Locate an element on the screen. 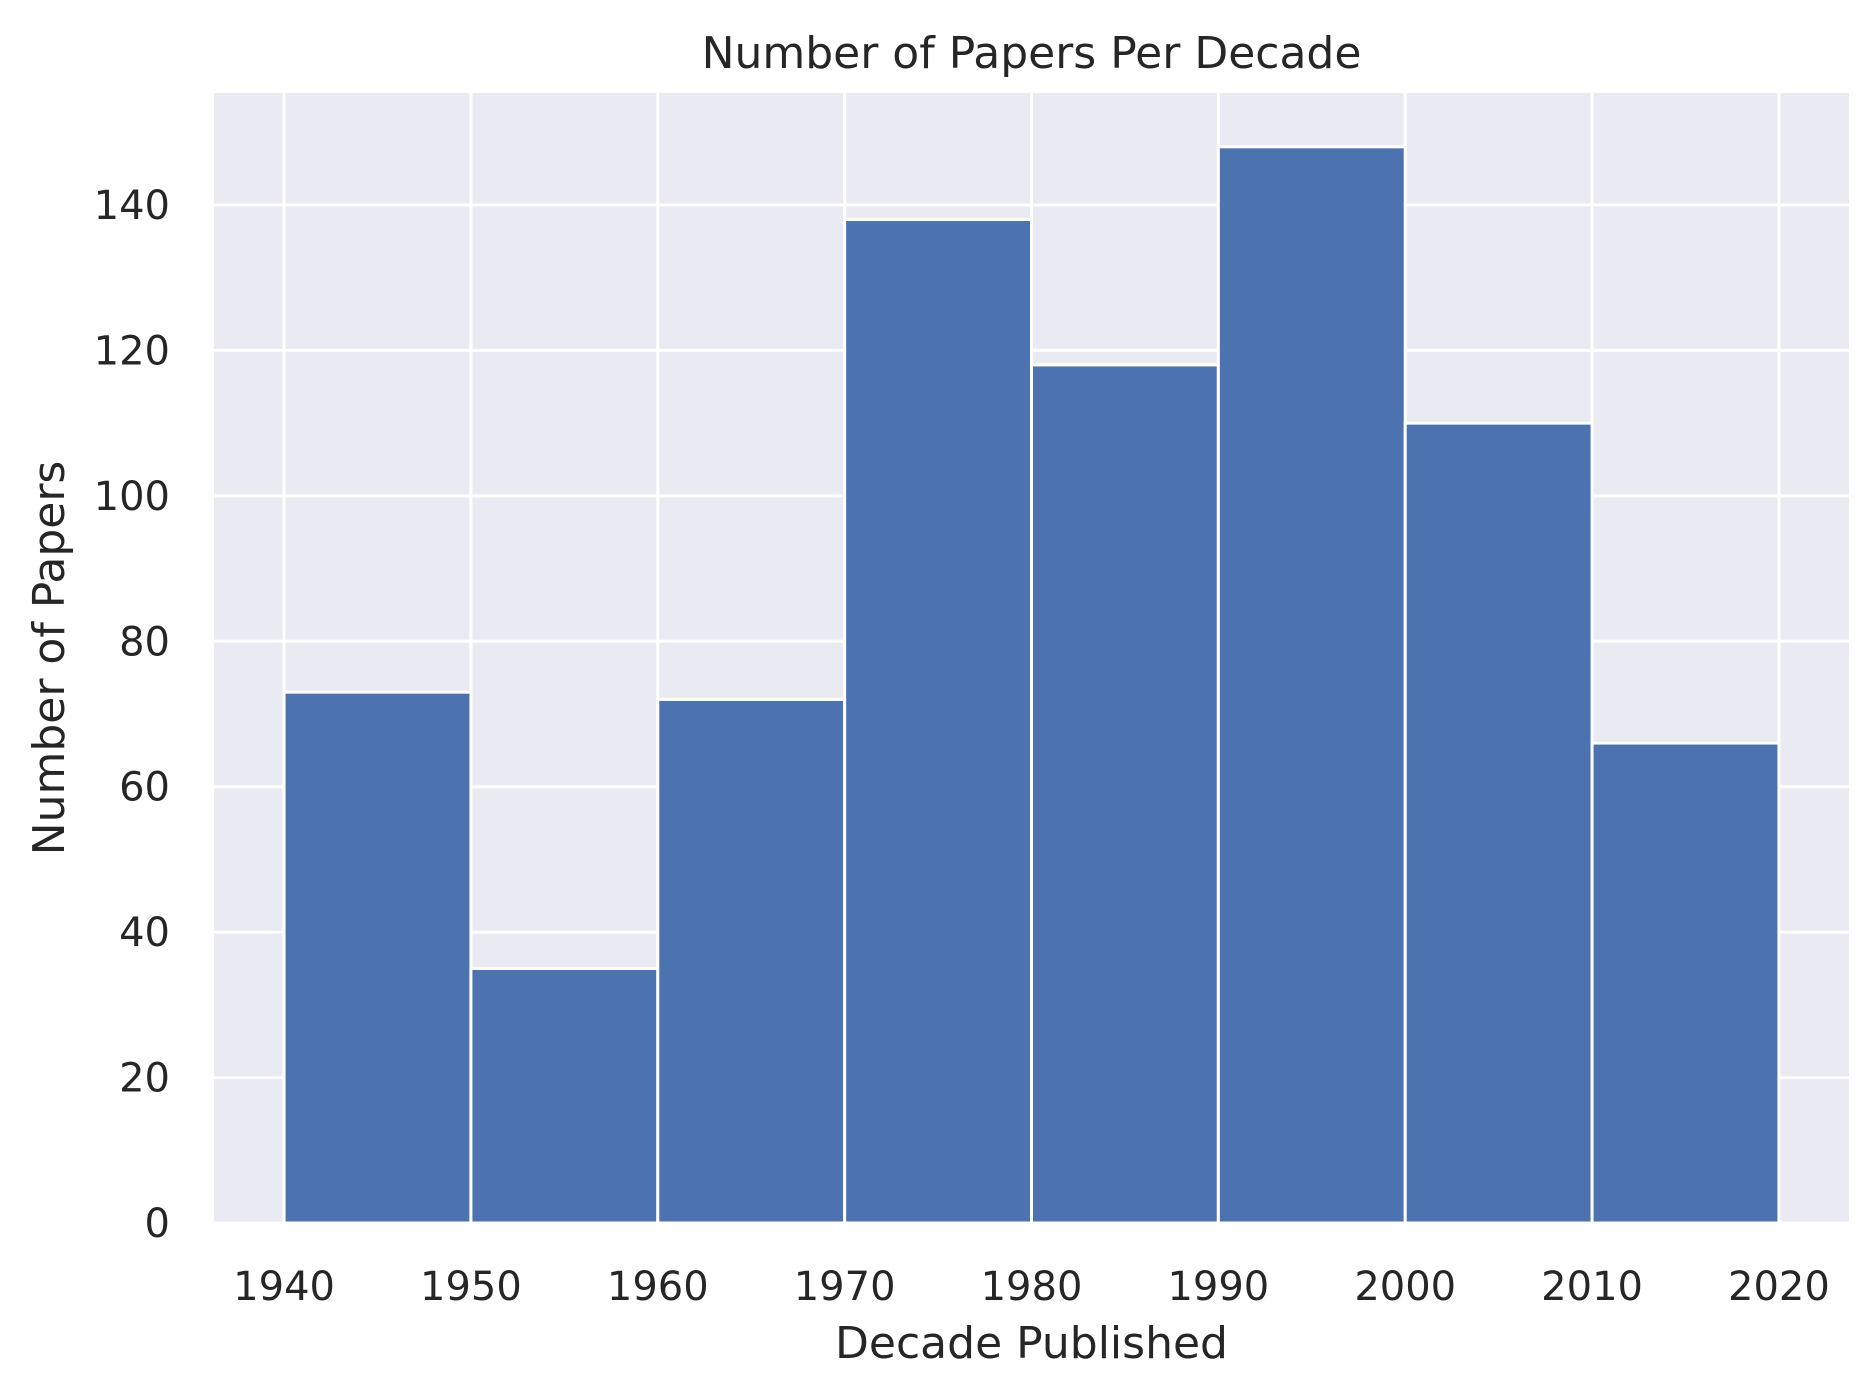 The image size is (1871, 1391). bar-1970 is located at coordinates (938, 721).